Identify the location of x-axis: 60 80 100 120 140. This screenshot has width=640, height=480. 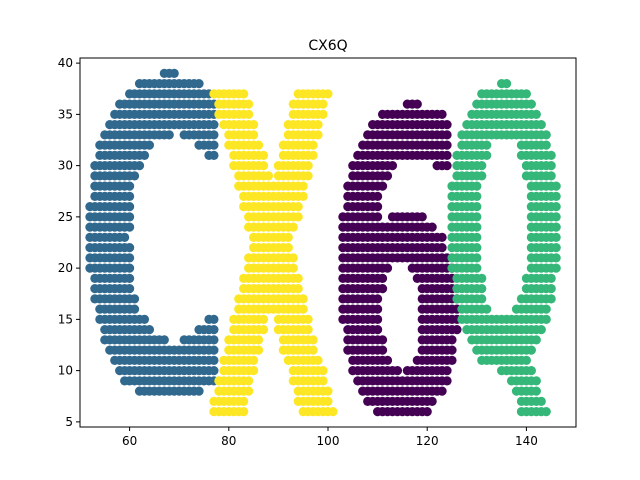
(330, 437).